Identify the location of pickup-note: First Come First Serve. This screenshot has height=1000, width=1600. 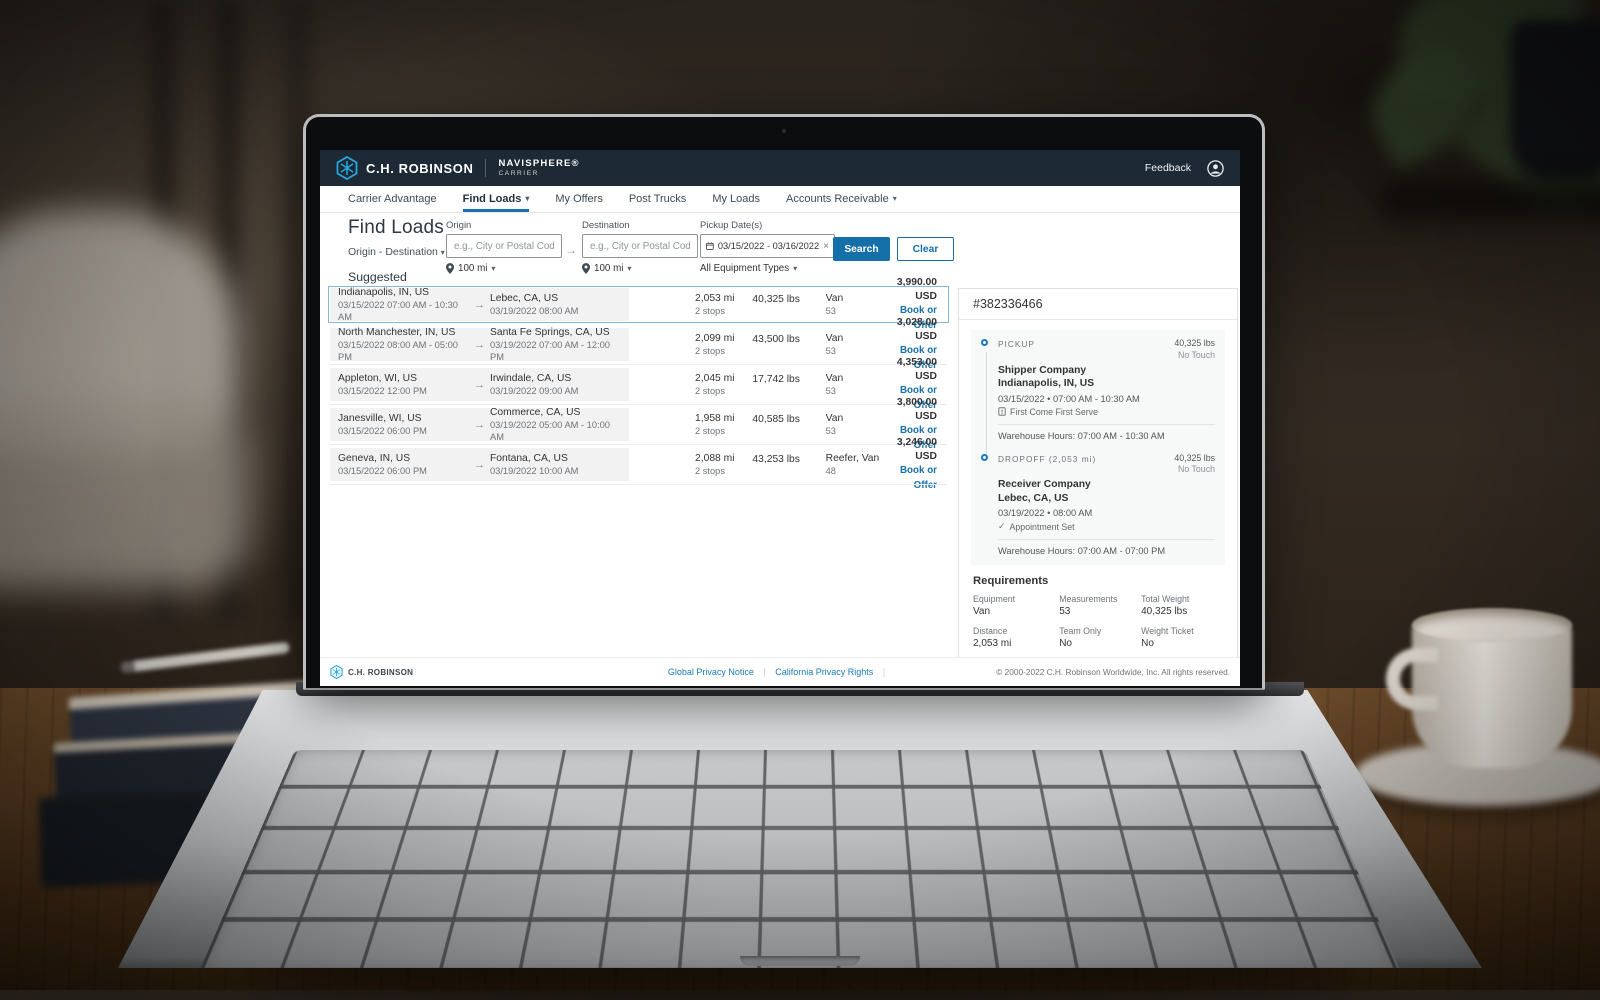
(1106, 412).